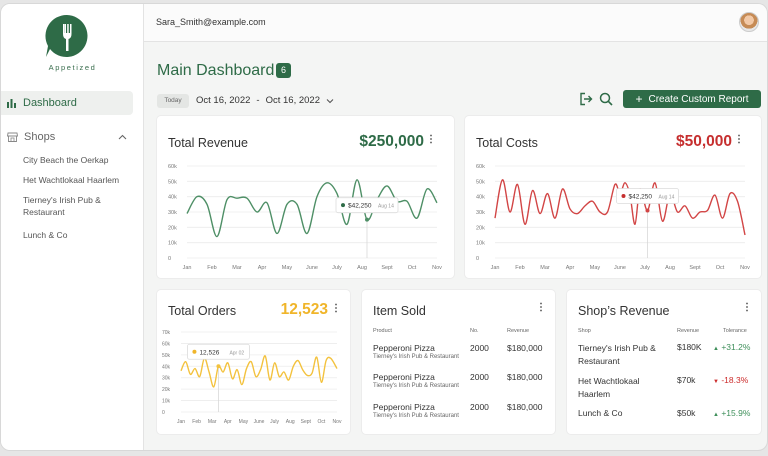 Image resolution: width=768 pixels, height=456 pixels. What do you see at coordinates (166, 333) in the screenshot?
I see `y-tick-label: 70k` at bounding box center [166, 333].